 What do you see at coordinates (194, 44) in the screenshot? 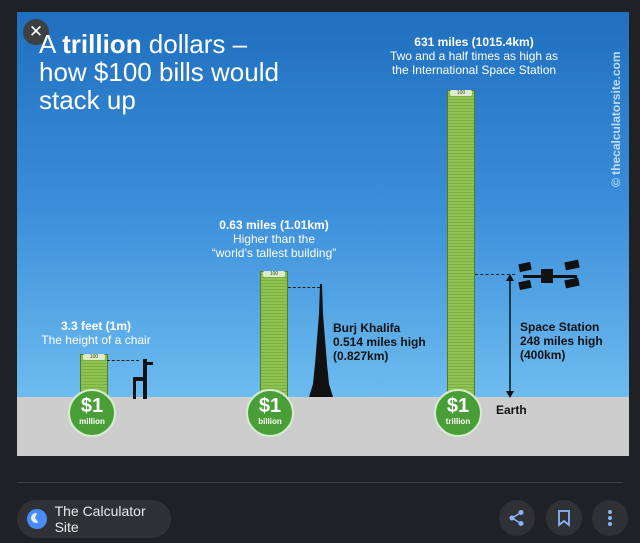
I see `headline-text-end: dollars –` at bounding box center [194, 44].